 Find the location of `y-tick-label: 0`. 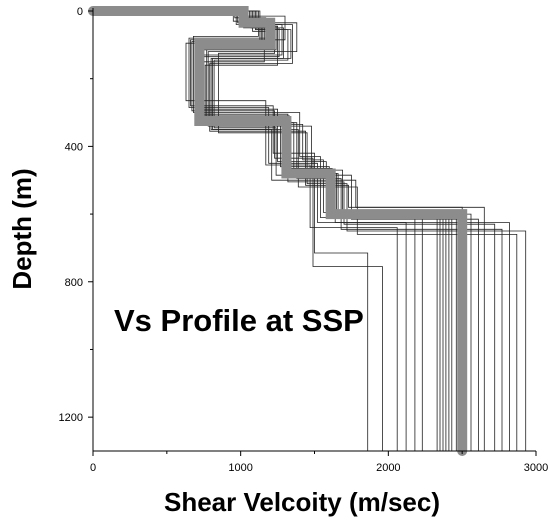

y-tick-label: 0 is located at coordinates (80, 12).